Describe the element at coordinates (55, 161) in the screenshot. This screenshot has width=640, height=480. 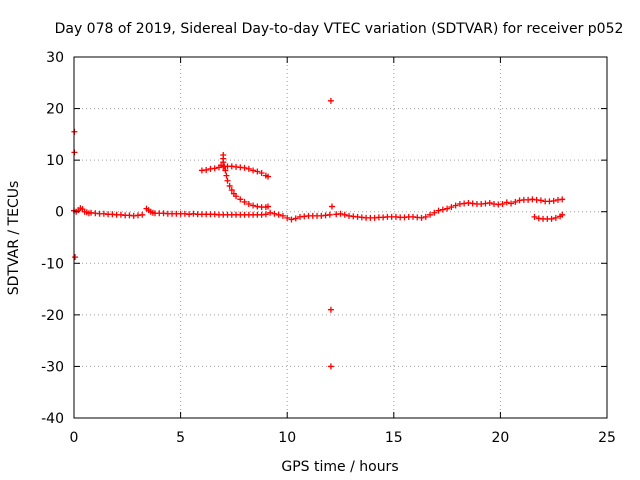
I see `y-tick-label: 10` at that location.